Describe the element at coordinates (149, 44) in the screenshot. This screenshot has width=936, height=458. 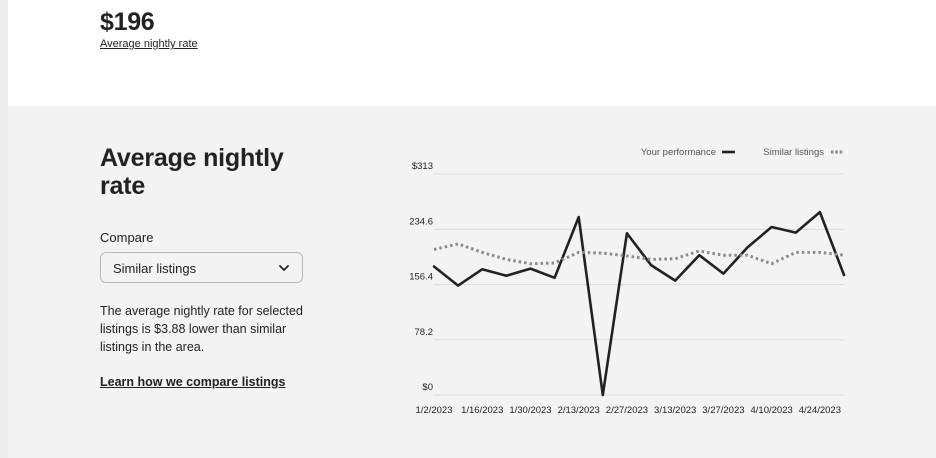
I see `average-nightly-rate-link: Average nightly rate` at that location.